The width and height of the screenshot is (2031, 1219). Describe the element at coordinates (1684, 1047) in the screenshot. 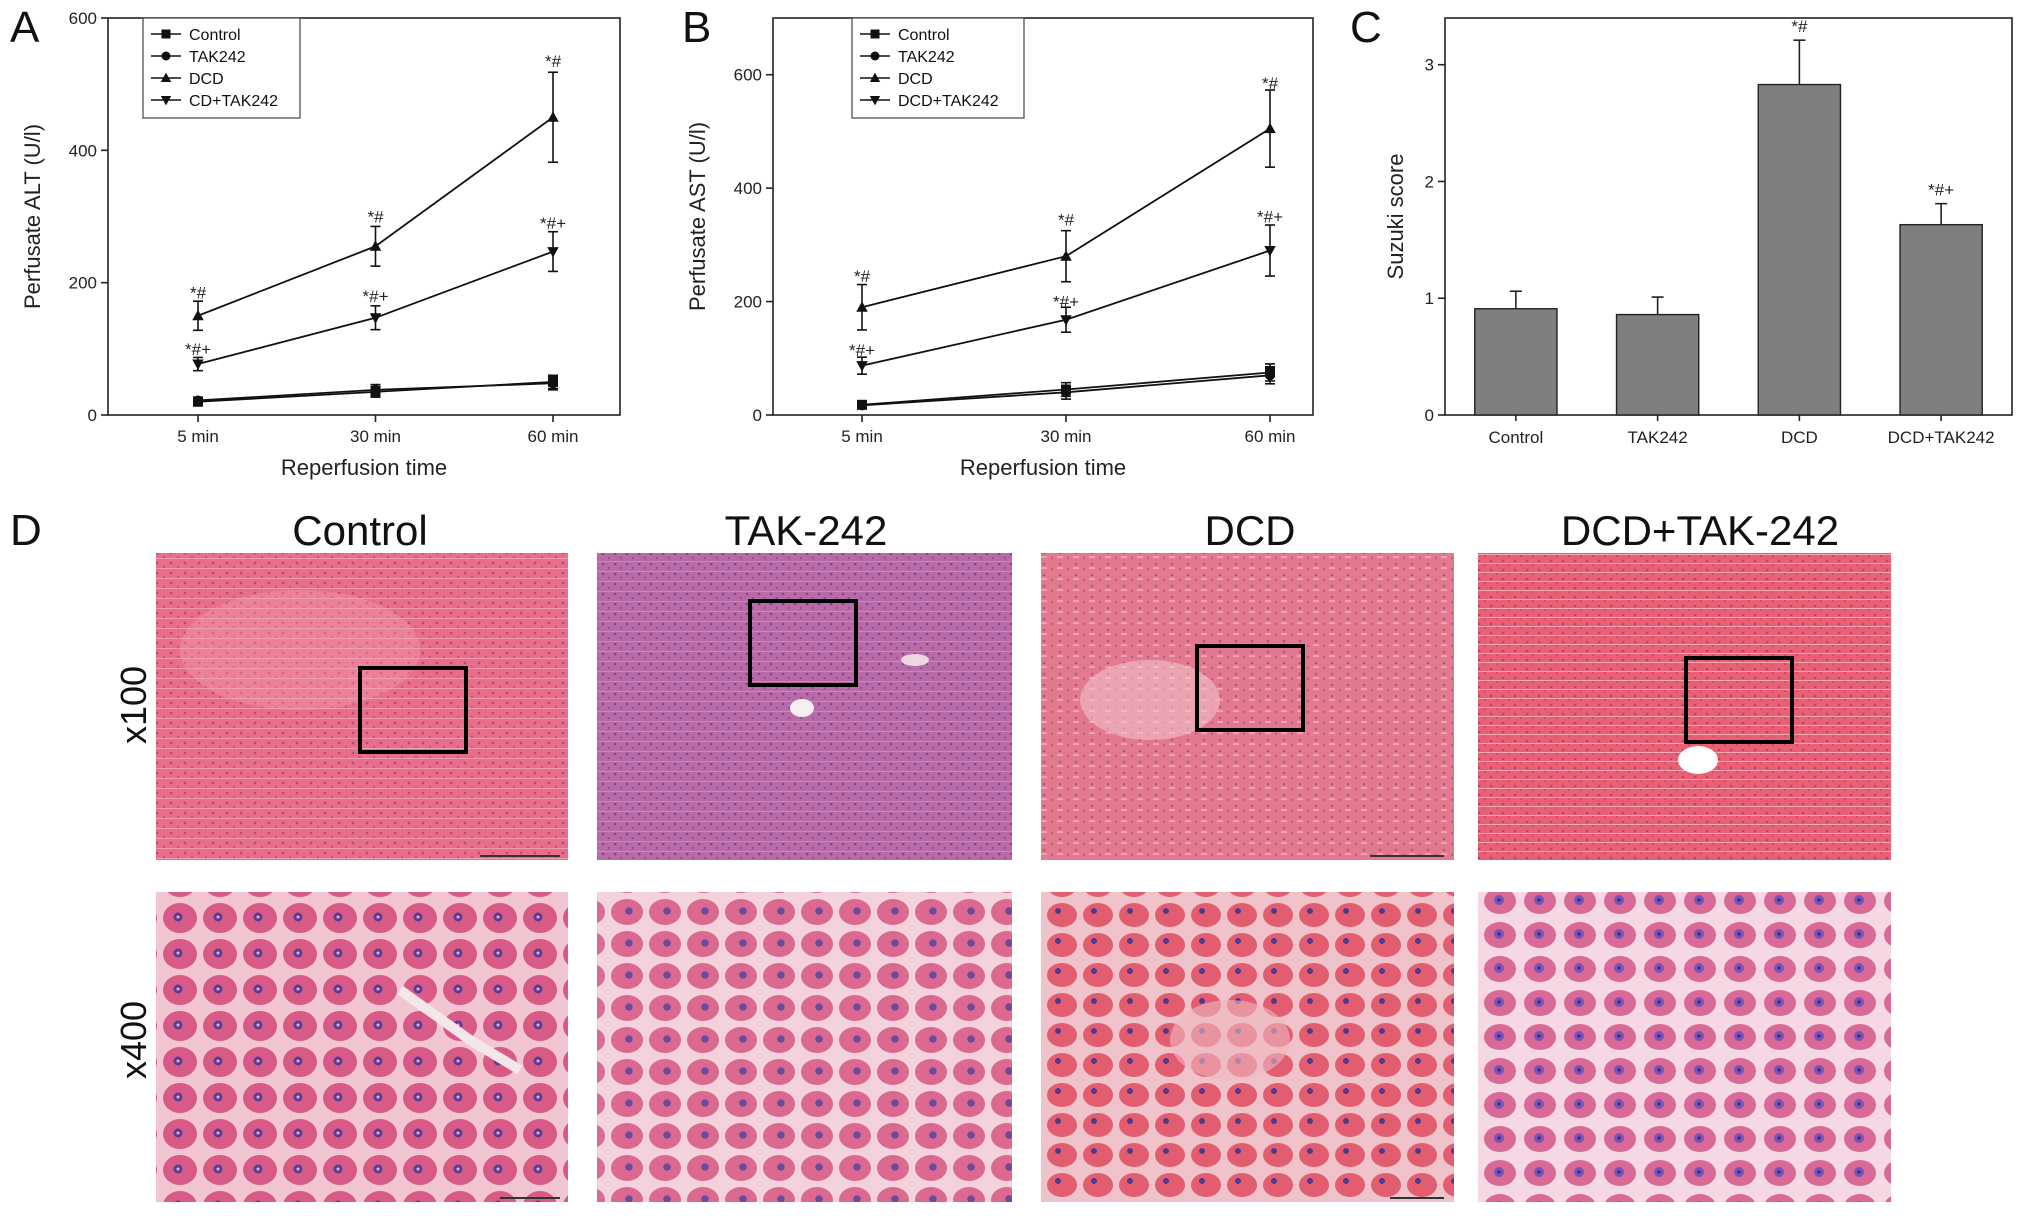

I see `histology-image-dcd-tak242-x400` at that location.